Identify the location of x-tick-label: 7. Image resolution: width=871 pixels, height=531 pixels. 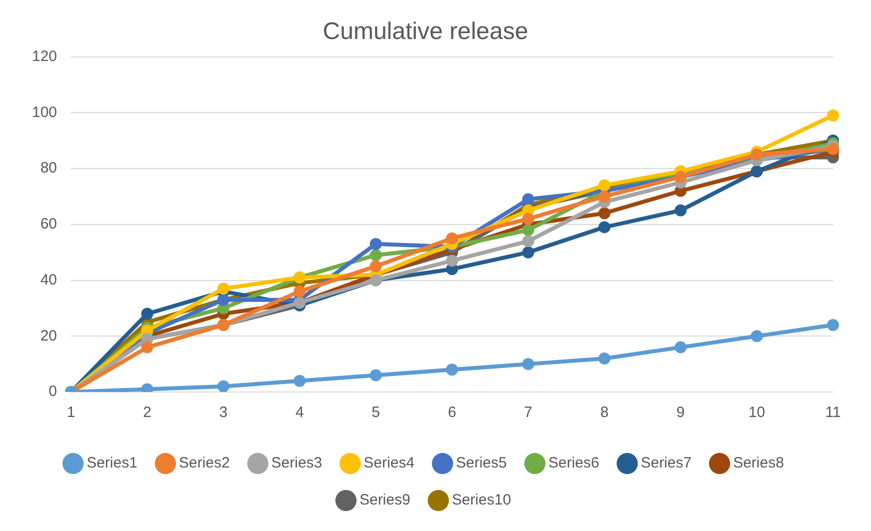
(528, 413).